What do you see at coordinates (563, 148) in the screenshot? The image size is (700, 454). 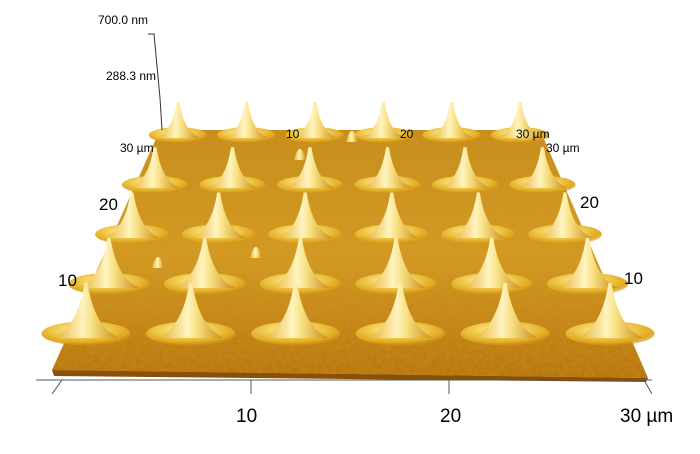 I see `right-axis-tick-label-30: 30 µm` at bounding box center [563, 148].